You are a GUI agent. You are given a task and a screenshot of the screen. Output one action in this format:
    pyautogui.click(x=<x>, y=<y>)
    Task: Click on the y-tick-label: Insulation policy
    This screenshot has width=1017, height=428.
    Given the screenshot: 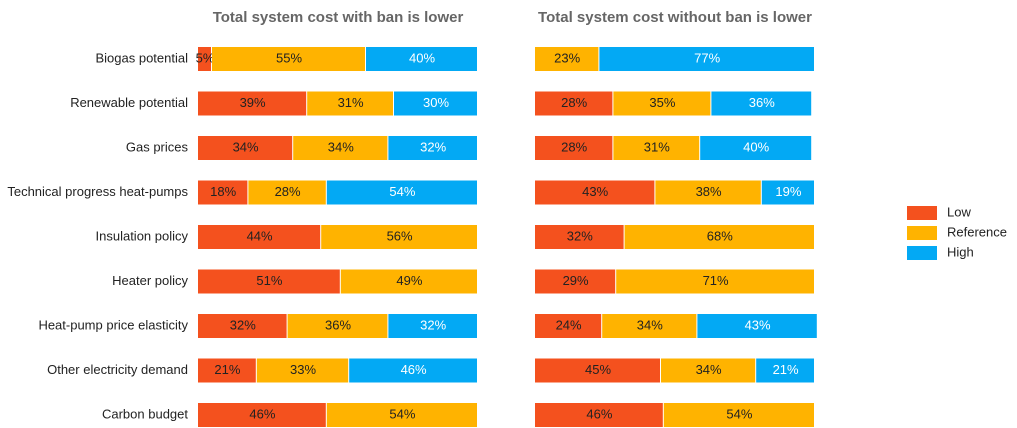 What is the action you would take?
    pyautogui.click(x=142, y=235)
    